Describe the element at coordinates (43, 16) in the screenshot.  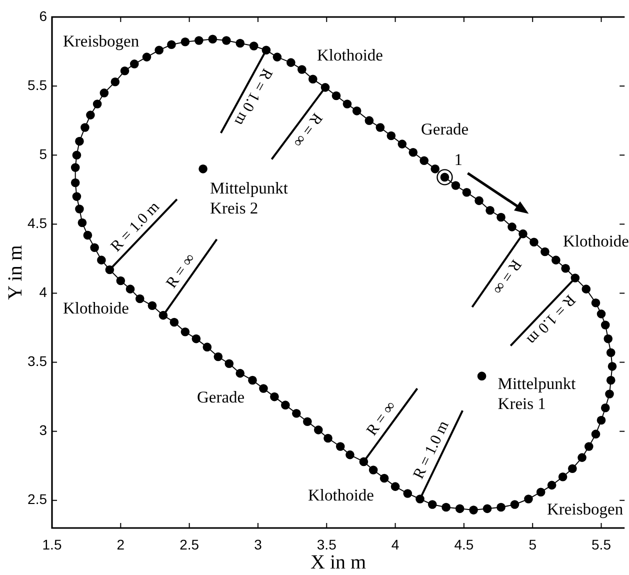
I see `y-tick-label: 6` at that location.